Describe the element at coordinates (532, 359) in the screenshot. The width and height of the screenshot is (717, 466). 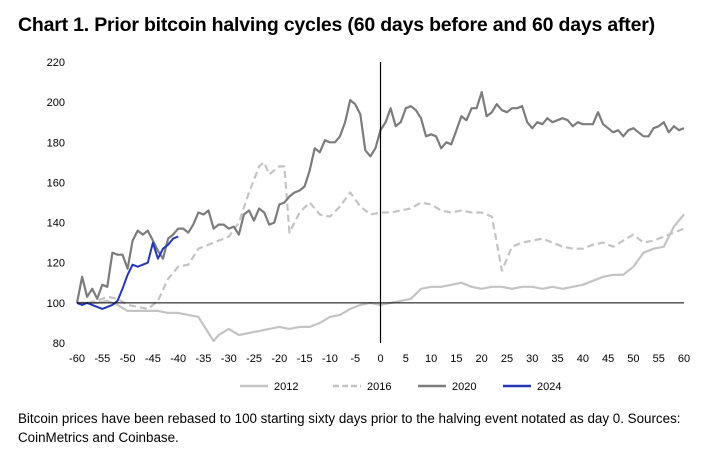
I see `x-tick-label: 30` at that location.